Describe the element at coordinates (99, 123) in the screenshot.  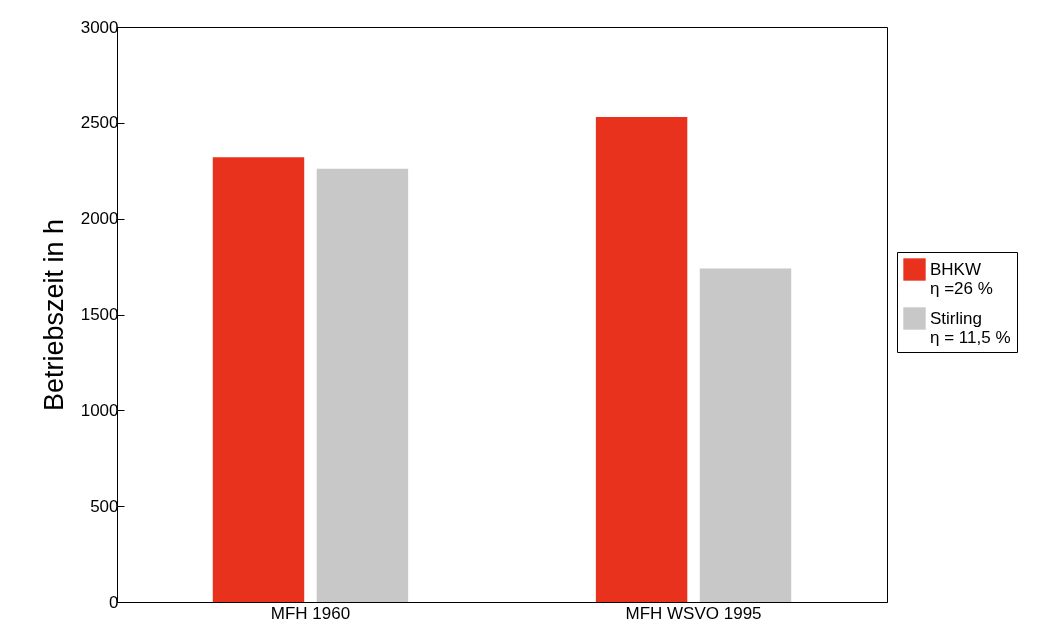
I see `y-tick-label: 2500` at that location.